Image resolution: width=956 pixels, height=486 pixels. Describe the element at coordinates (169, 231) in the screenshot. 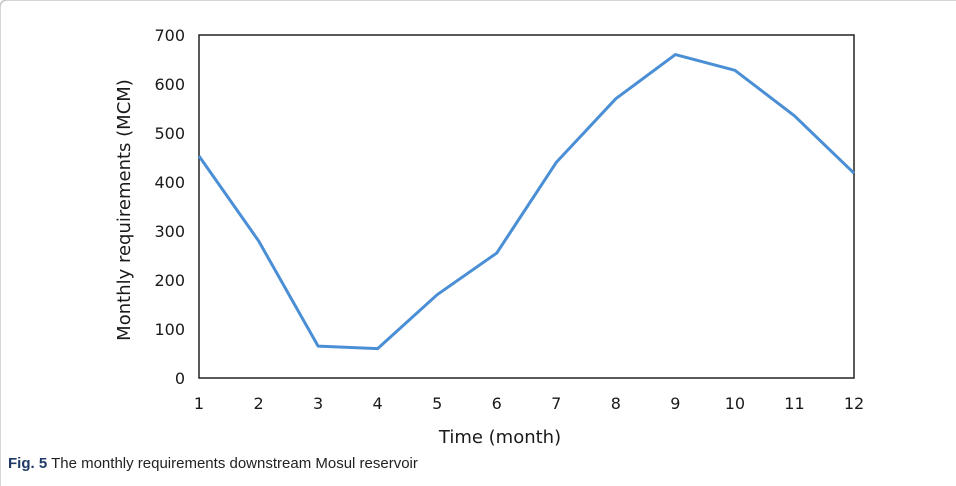

I see `y-tick-label: 300` at that location.